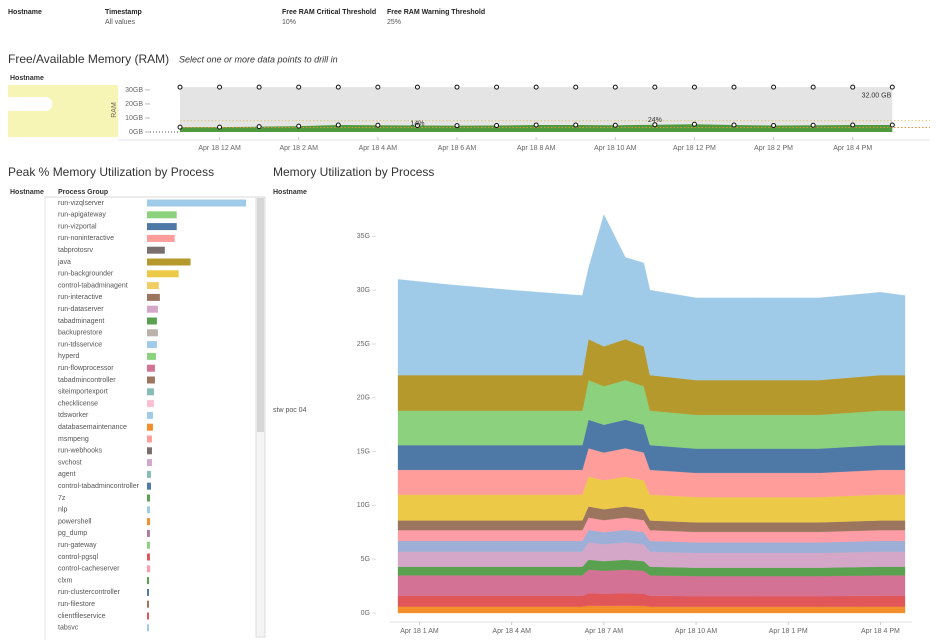 This screenshot has height=644, width=936. Describe the element at coordinates (76, 604) in the screenshot. I see `process-label: run-filestore` at that location.